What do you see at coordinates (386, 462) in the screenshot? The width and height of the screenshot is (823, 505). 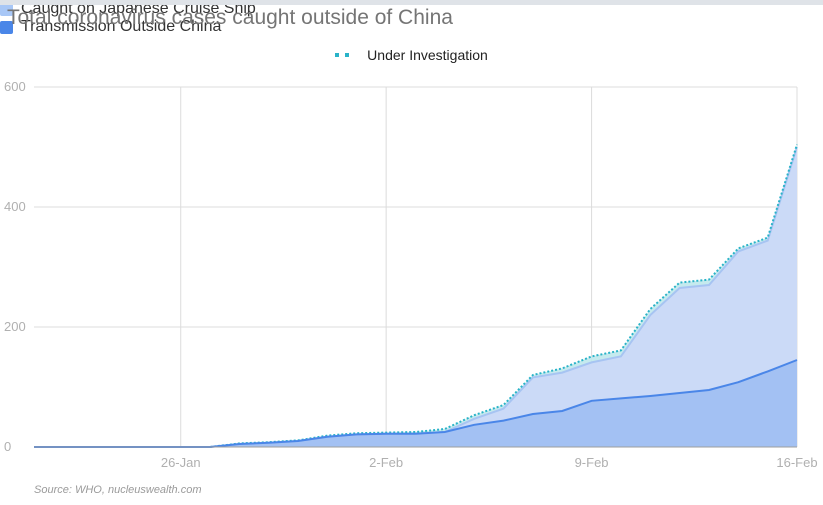 I see `x-tick-label: 2-Feb` at bounding box center [386, 462].